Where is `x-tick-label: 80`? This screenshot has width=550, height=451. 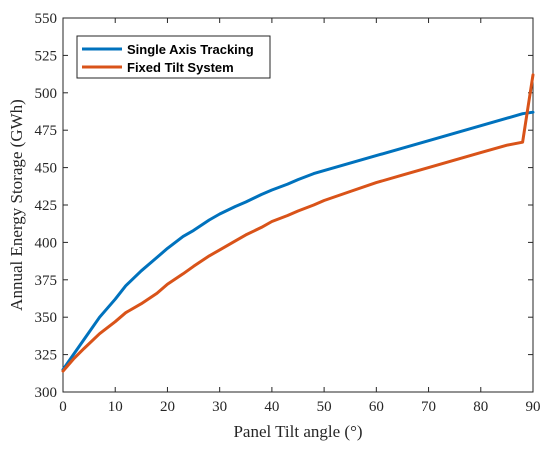
x-tick-label: 80 is located at coordinates (480, 407).